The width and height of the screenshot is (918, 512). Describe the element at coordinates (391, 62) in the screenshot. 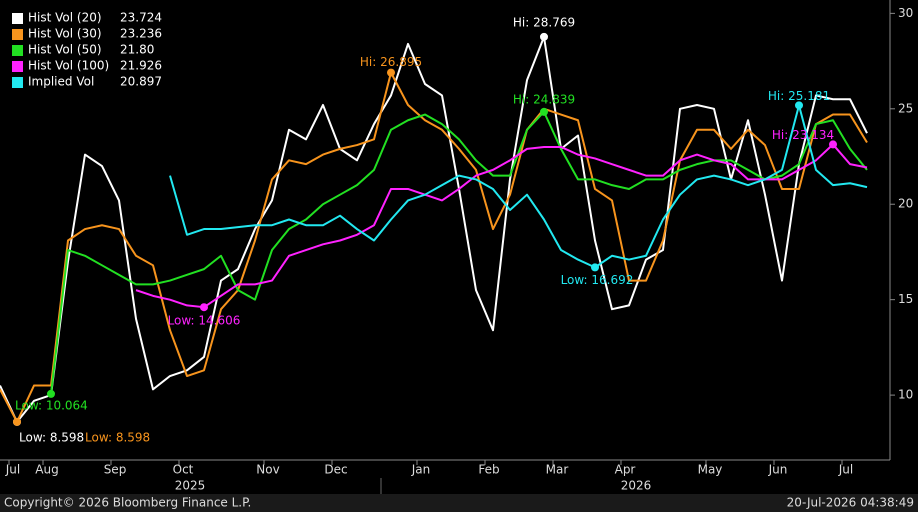

I see `annotation-label: Hi: 26.895` at that location.